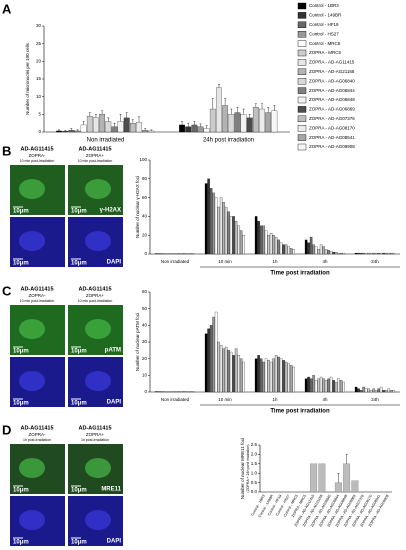  I want to click on y-tick-label: 0.5, so click(254, 482).